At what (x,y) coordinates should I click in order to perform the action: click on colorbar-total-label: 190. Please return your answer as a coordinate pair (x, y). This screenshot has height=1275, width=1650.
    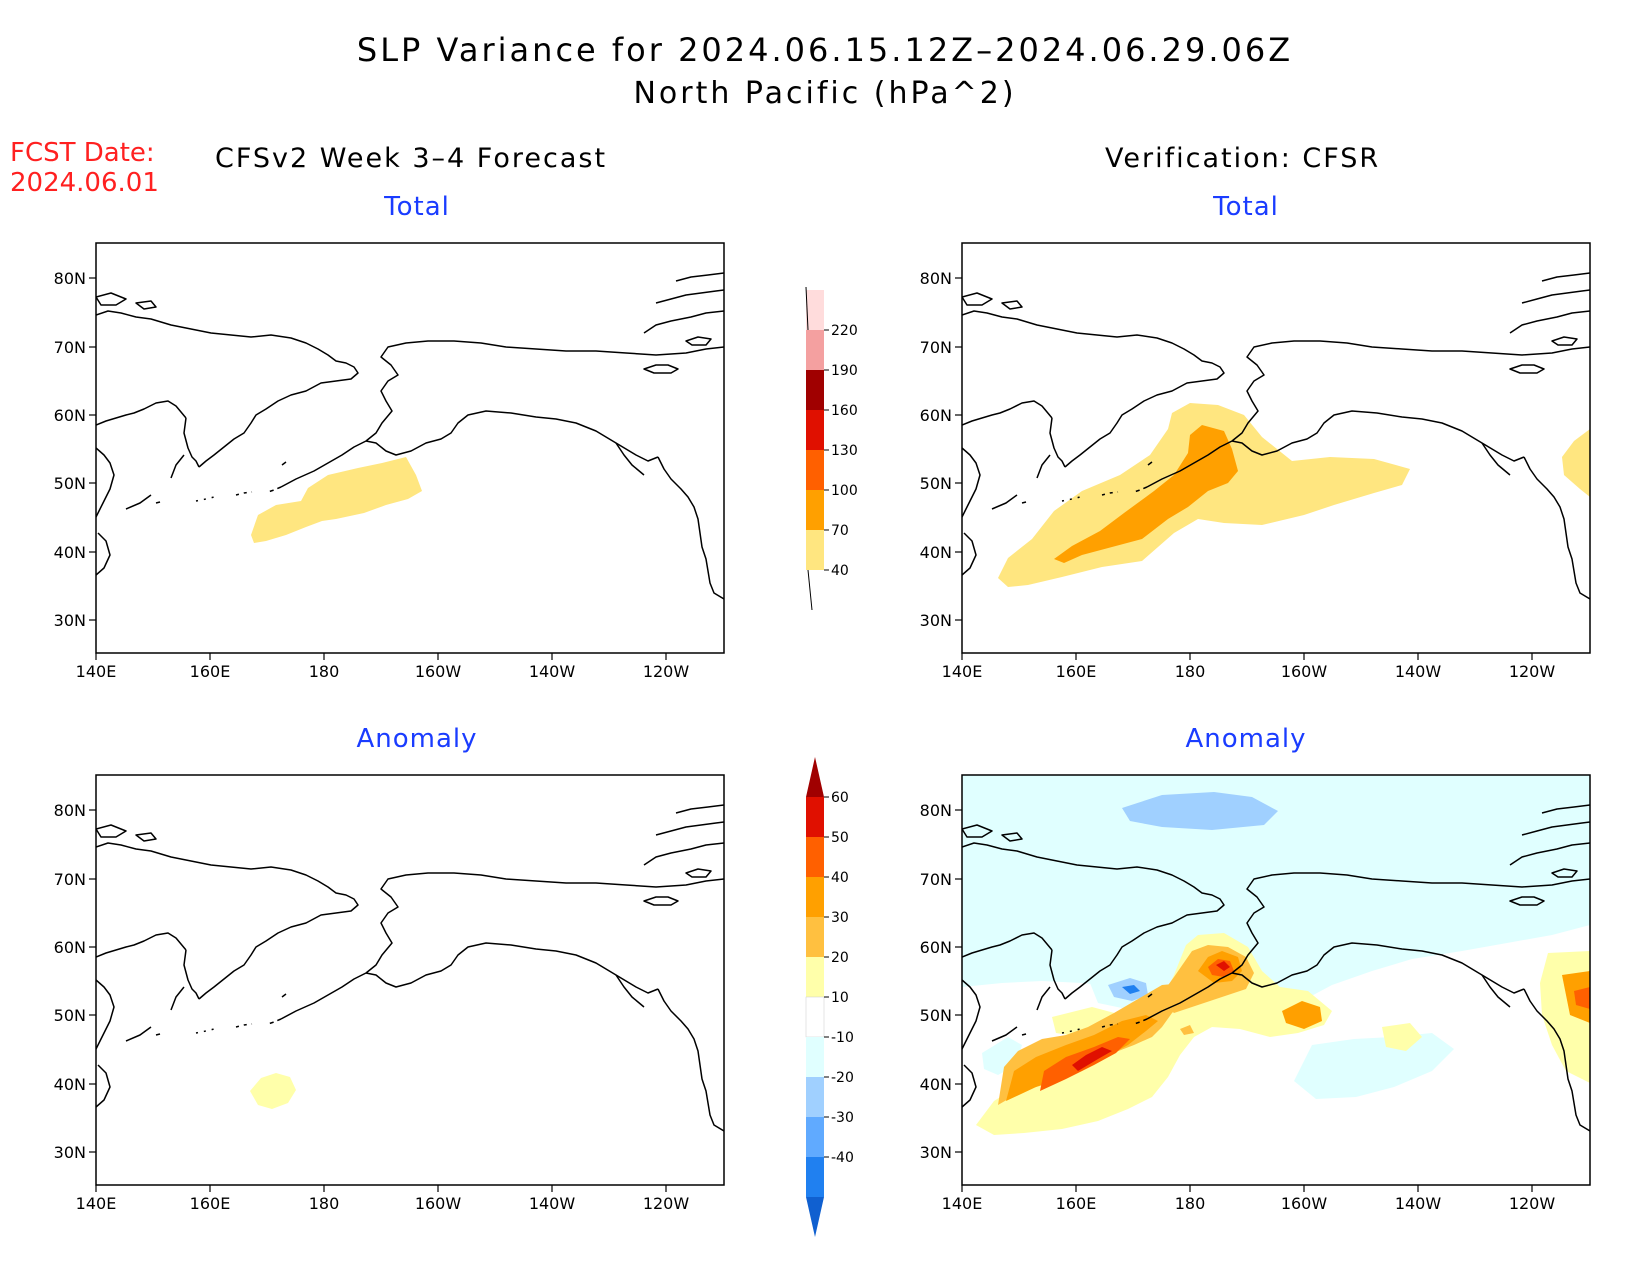
    Looking at the image, I should click on (844, 371).